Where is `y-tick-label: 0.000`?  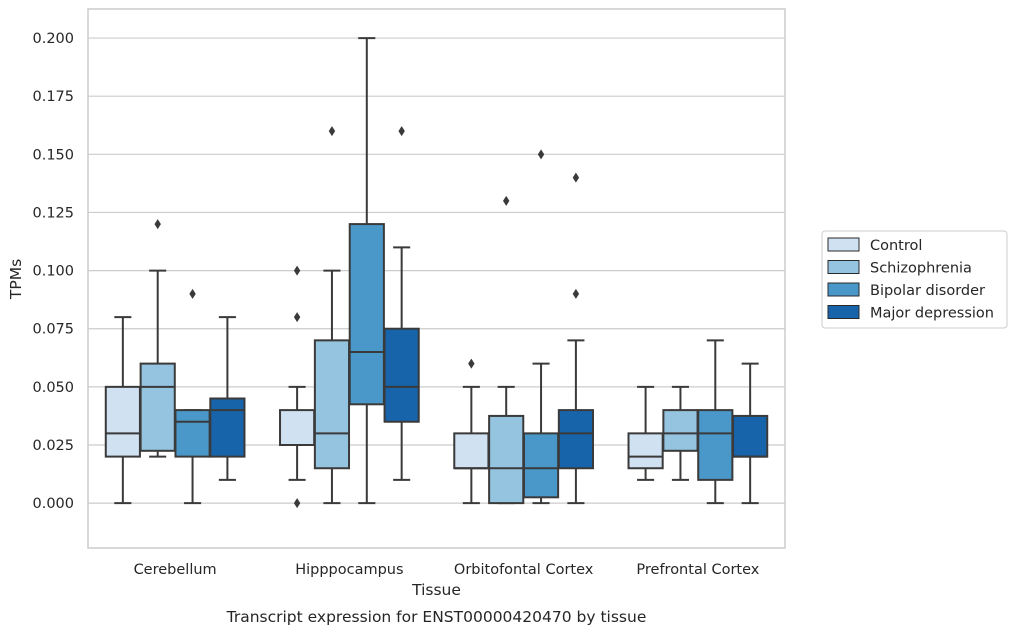
y-tick-label: 0.000 is located at coordinates (53, 504).